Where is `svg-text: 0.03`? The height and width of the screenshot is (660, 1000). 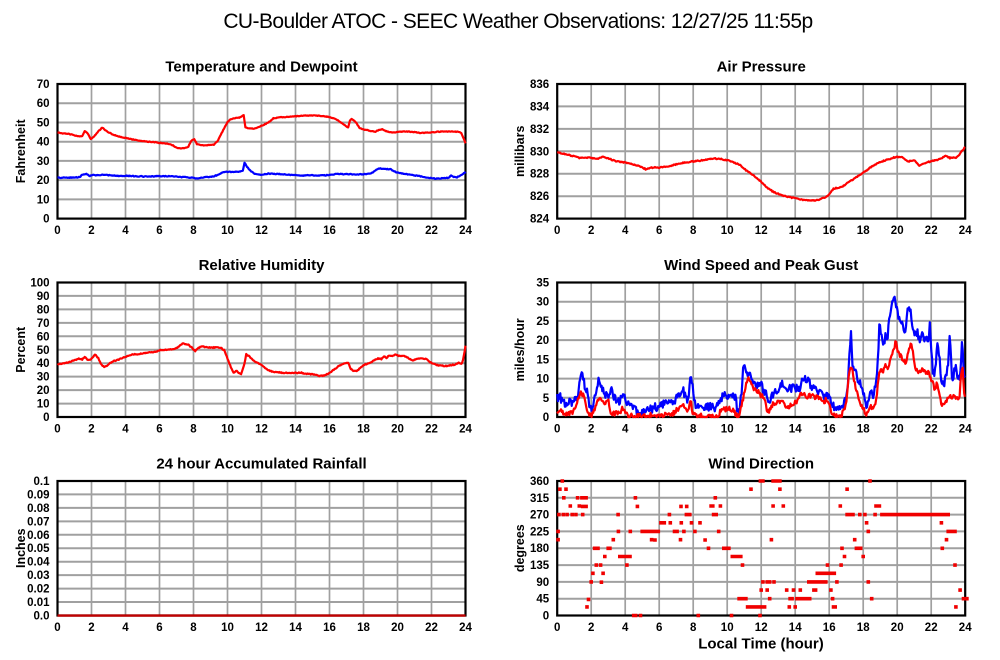 svg-text: 0.03 is located at coordinates (38, 576).